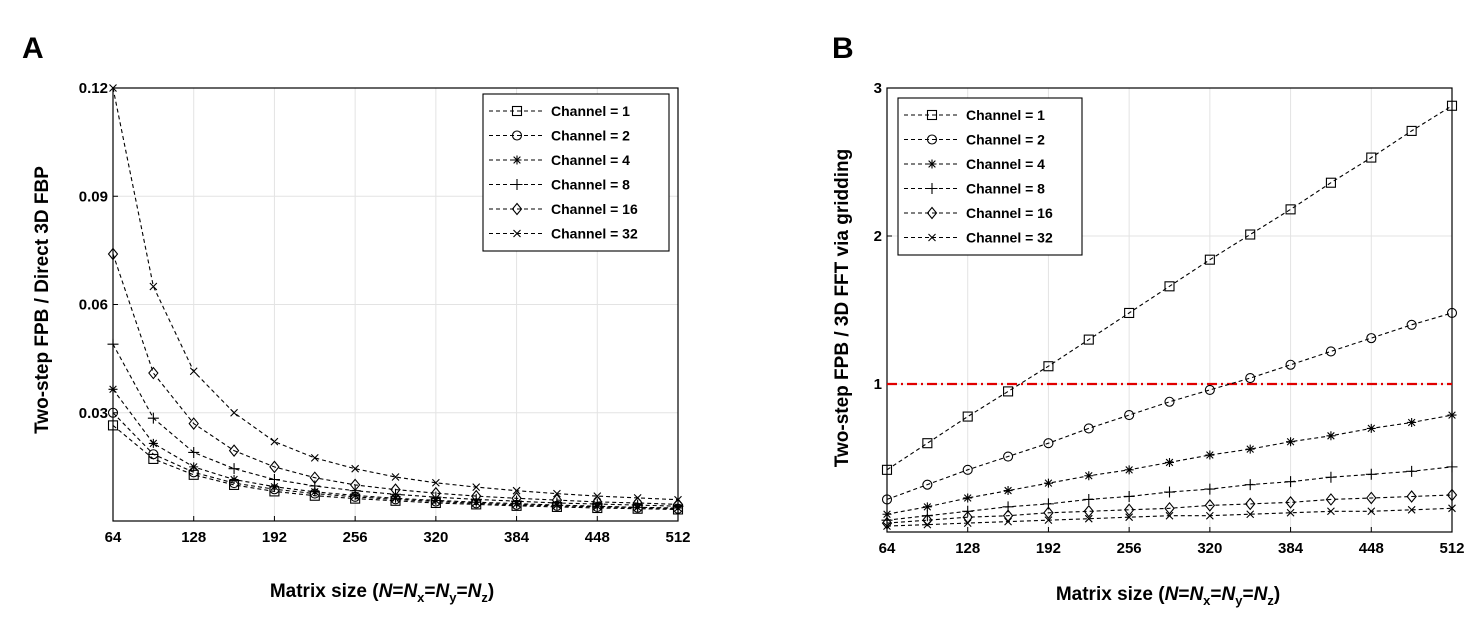 Image resolution: width=1470 pixels, height=622 pixels. I want to click on y-tick-label: 0.09, so click(93, 196).